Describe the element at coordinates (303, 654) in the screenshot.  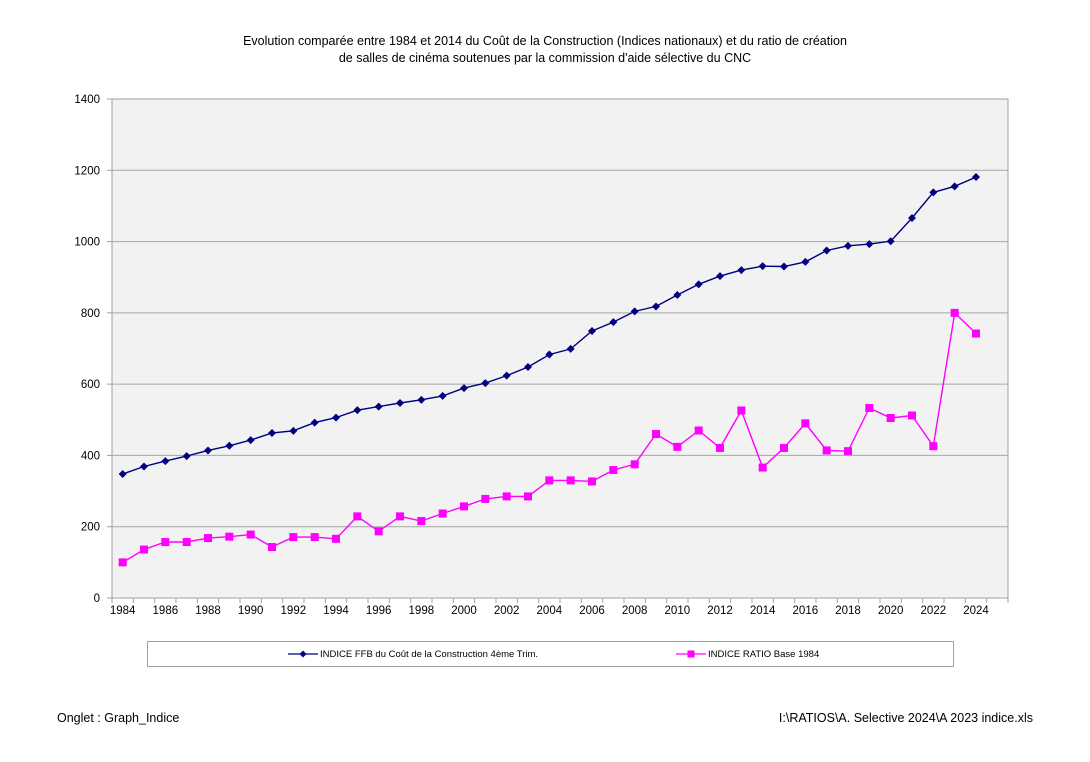
I see `legend-marker-diamond-icon` at that location.